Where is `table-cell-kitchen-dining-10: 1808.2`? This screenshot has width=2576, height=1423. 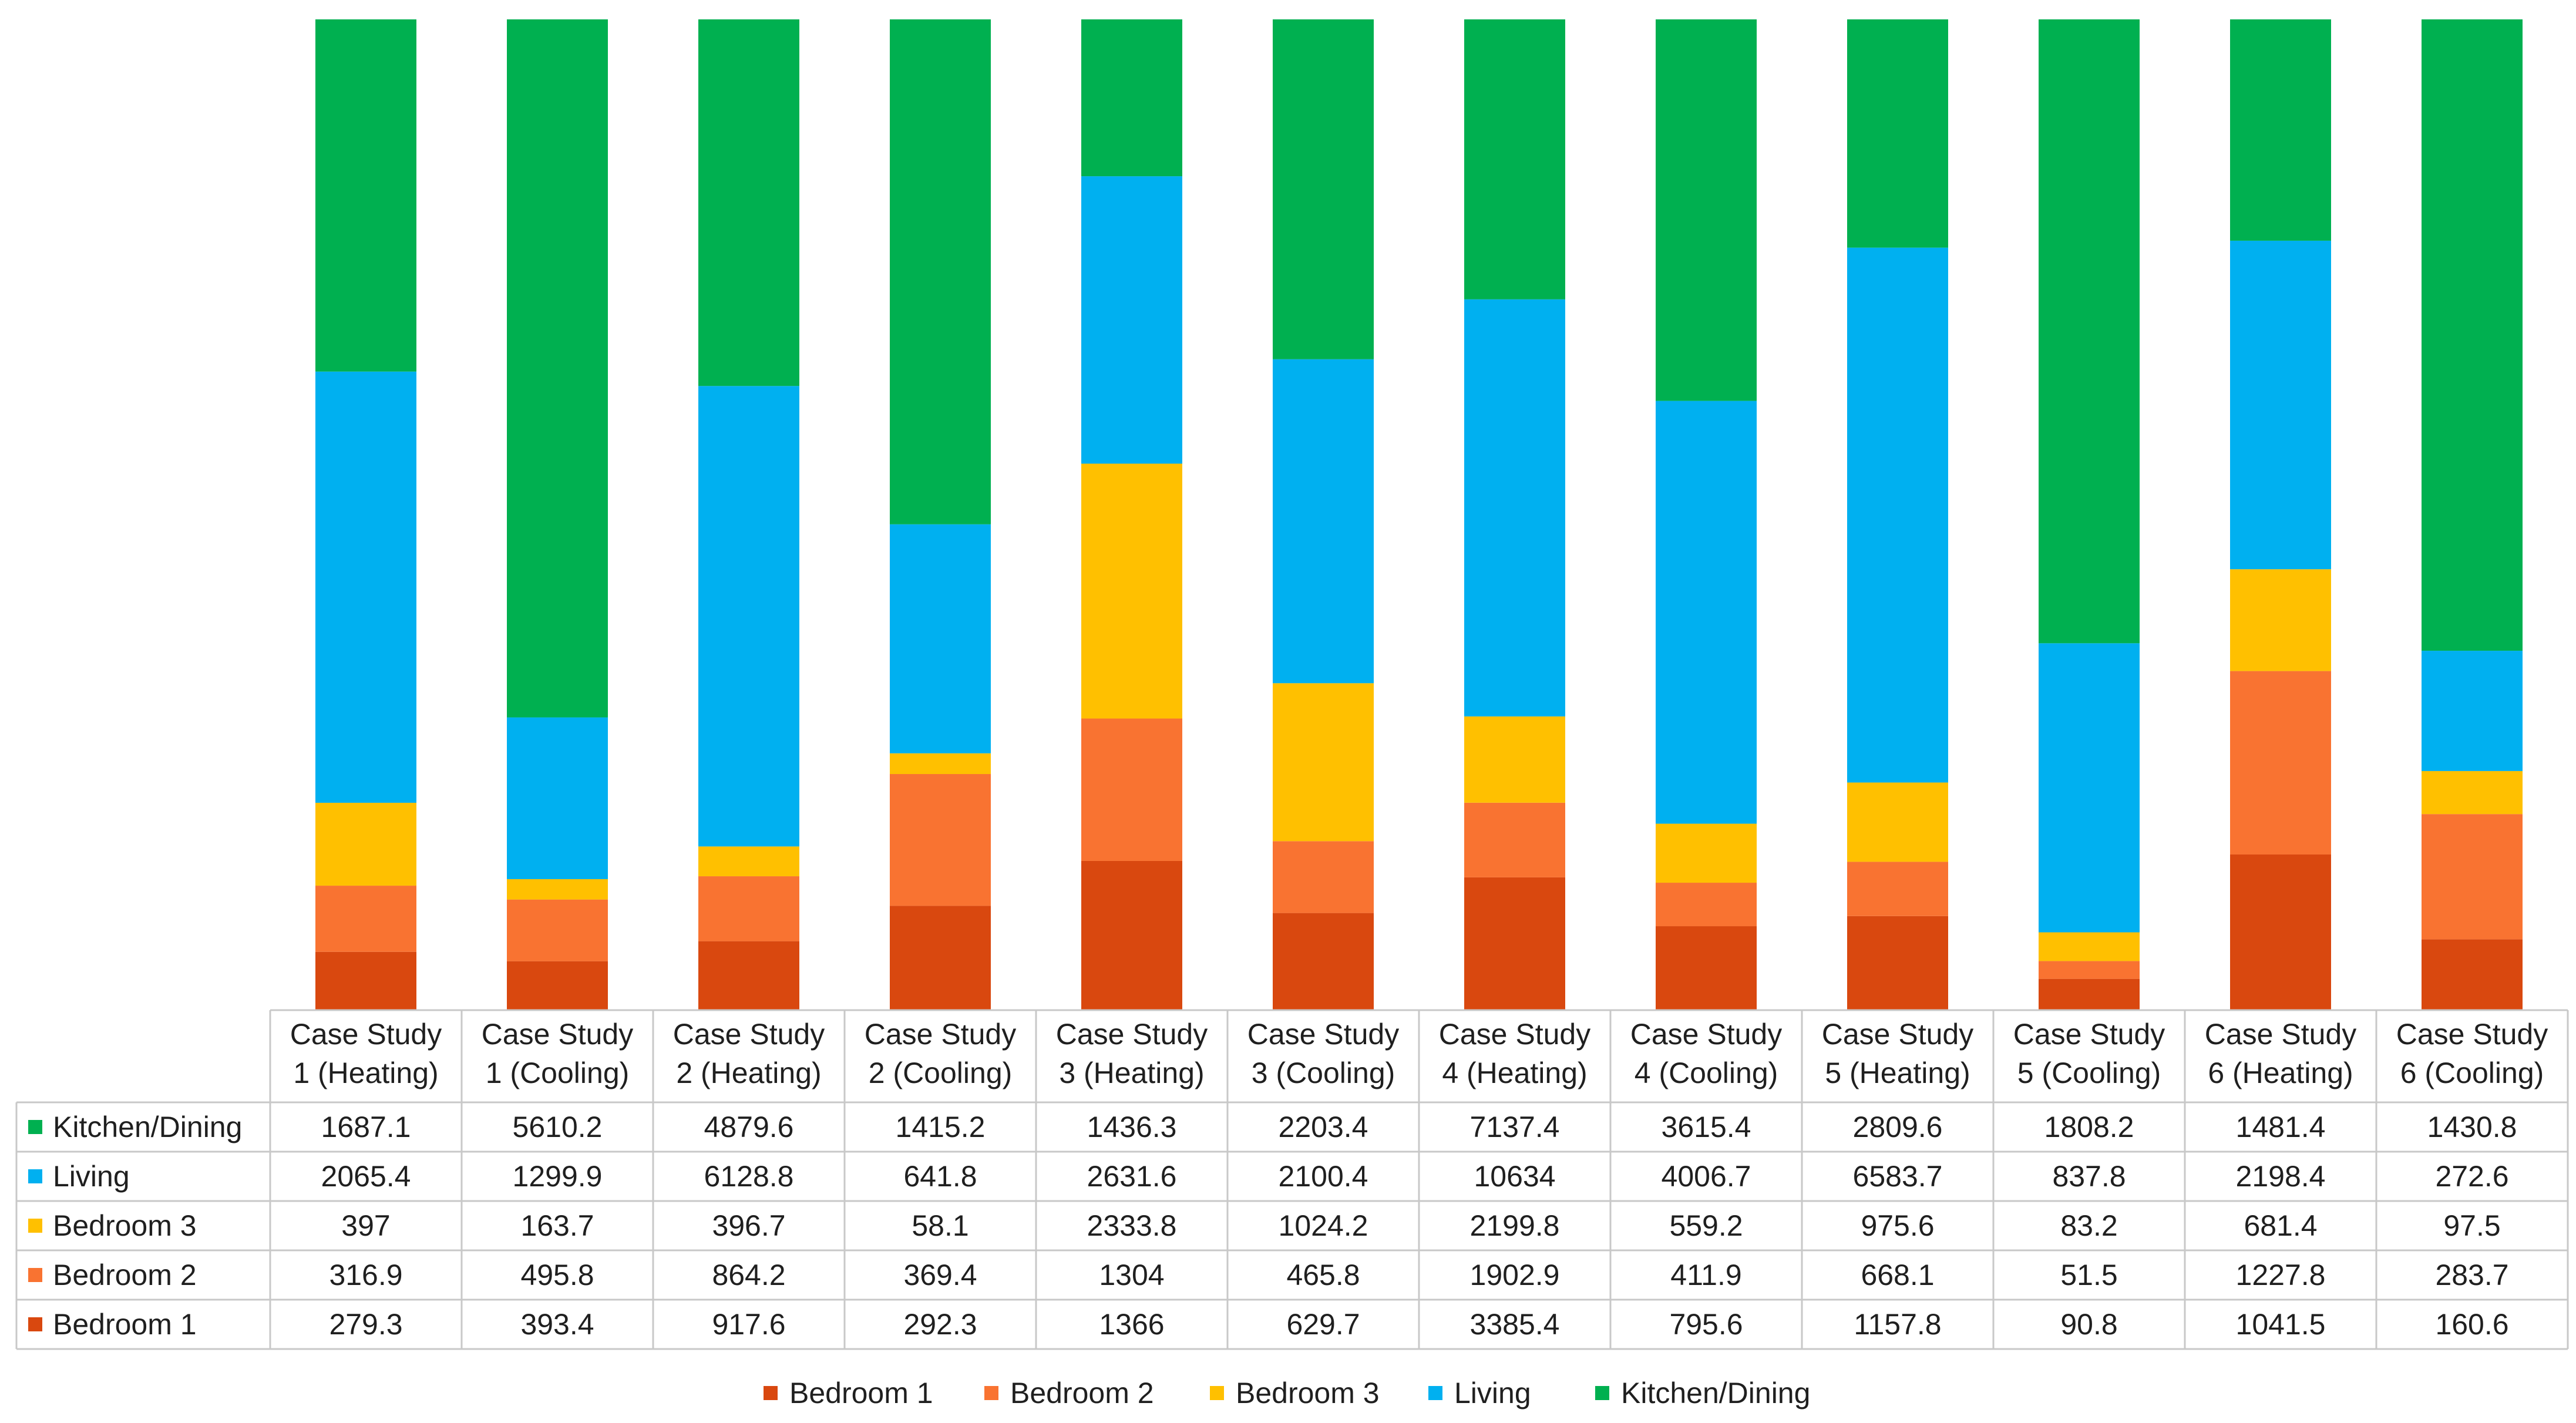
table-cell-kitchen-dining-10: 1808.2 is located at coordinates (2089, 1127).